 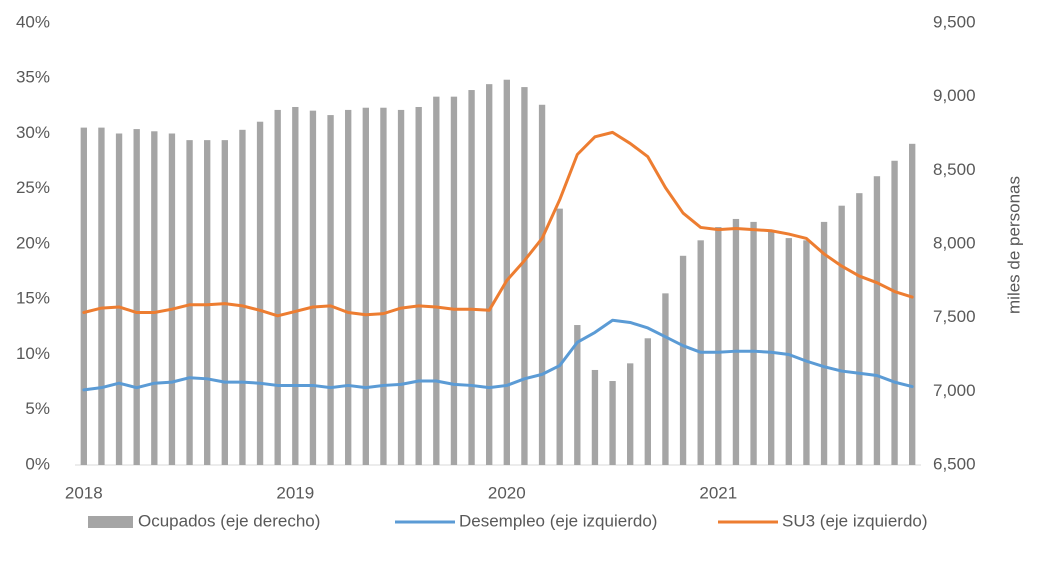 What do you see at coordinates (954, 242) in the screenshot?
I see `y2-tick-label: 8,000` at bounding box center [954, 242].